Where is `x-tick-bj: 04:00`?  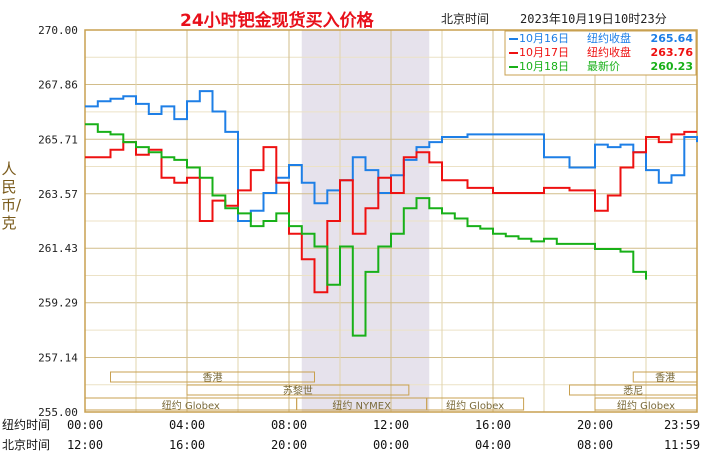 x-tick-bj: 04:00 is located at coordinates (493, 445).